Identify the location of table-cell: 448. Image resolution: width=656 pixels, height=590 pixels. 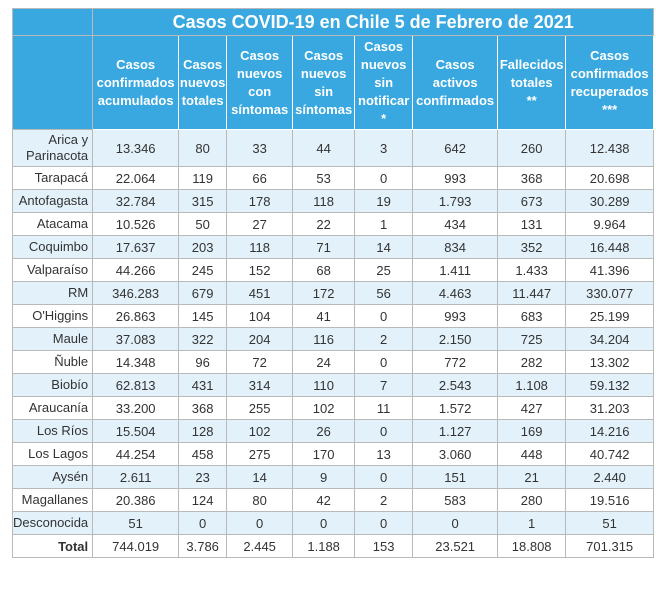
(532, 454).